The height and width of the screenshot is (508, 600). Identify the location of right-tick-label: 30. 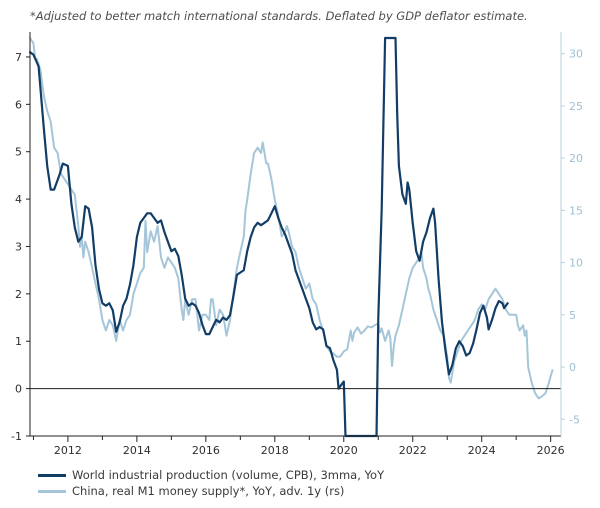
(576, 54).